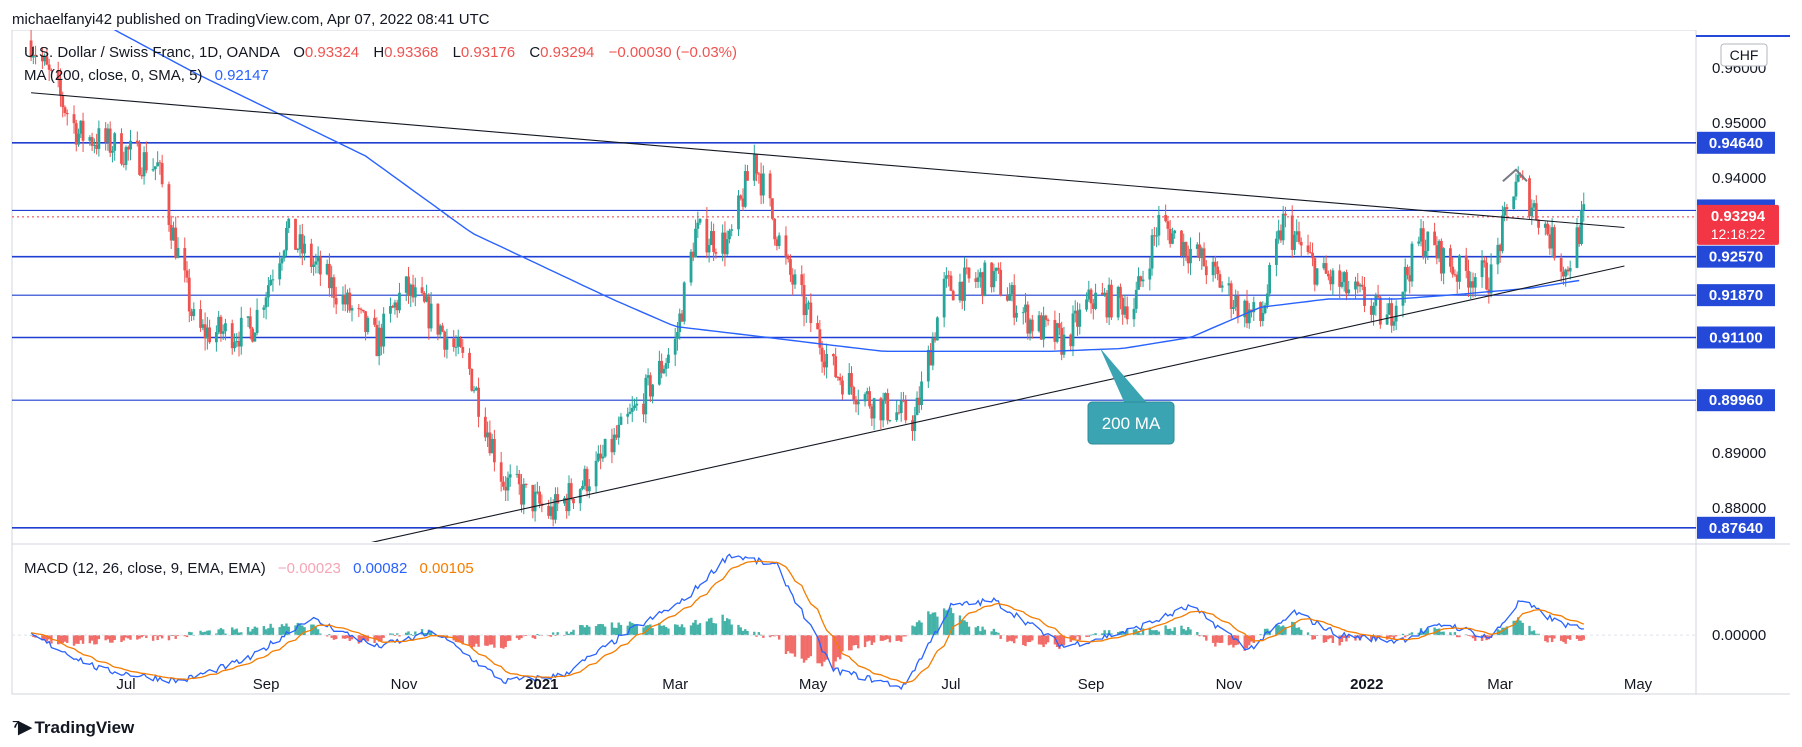 This screenshot has height=747, width=1802. I want to click on change-value: −0.00030 (−0.03%), so click(673, 52).